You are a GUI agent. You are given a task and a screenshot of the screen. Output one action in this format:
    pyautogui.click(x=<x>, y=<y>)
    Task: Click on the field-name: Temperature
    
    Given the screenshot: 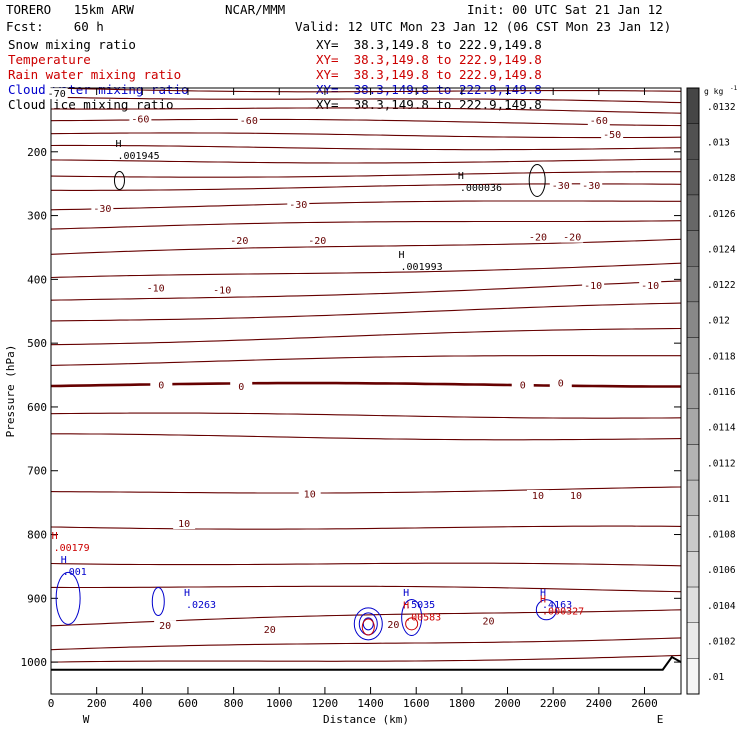 What is the action you would take?
    pyautogui.click(x=49, y=59)
    